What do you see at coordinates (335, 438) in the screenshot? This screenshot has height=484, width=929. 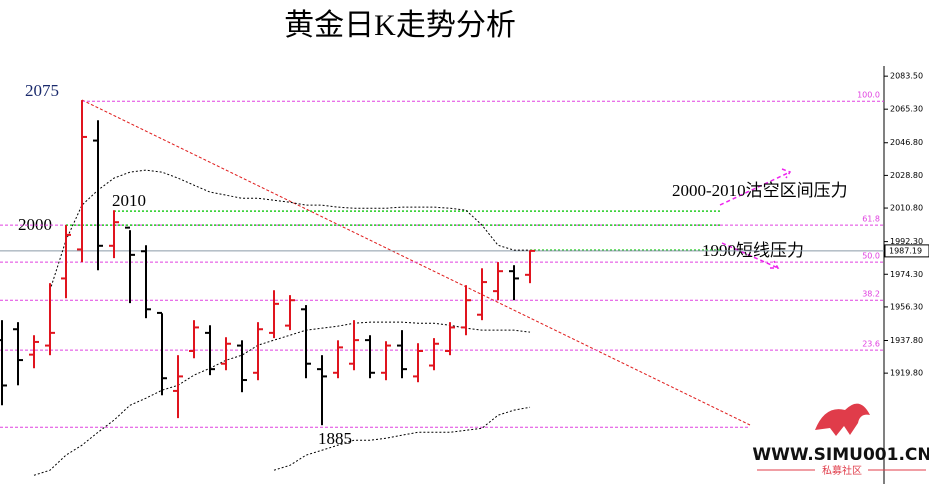 I see `annotation: 1885` at bounding box center [335, 438].